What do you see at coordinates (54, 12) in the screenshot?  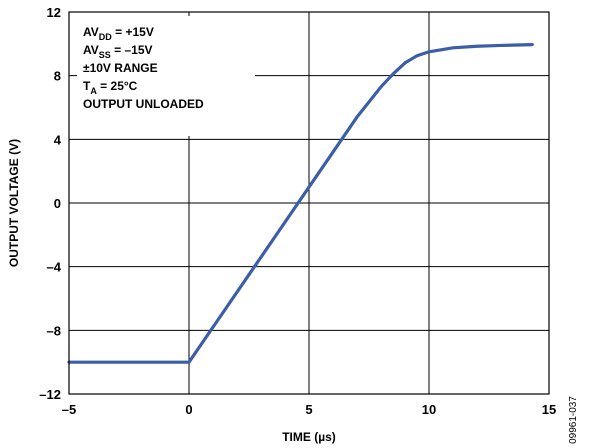 I see `y-tick-label: 12` at bounding box center [54, 12].